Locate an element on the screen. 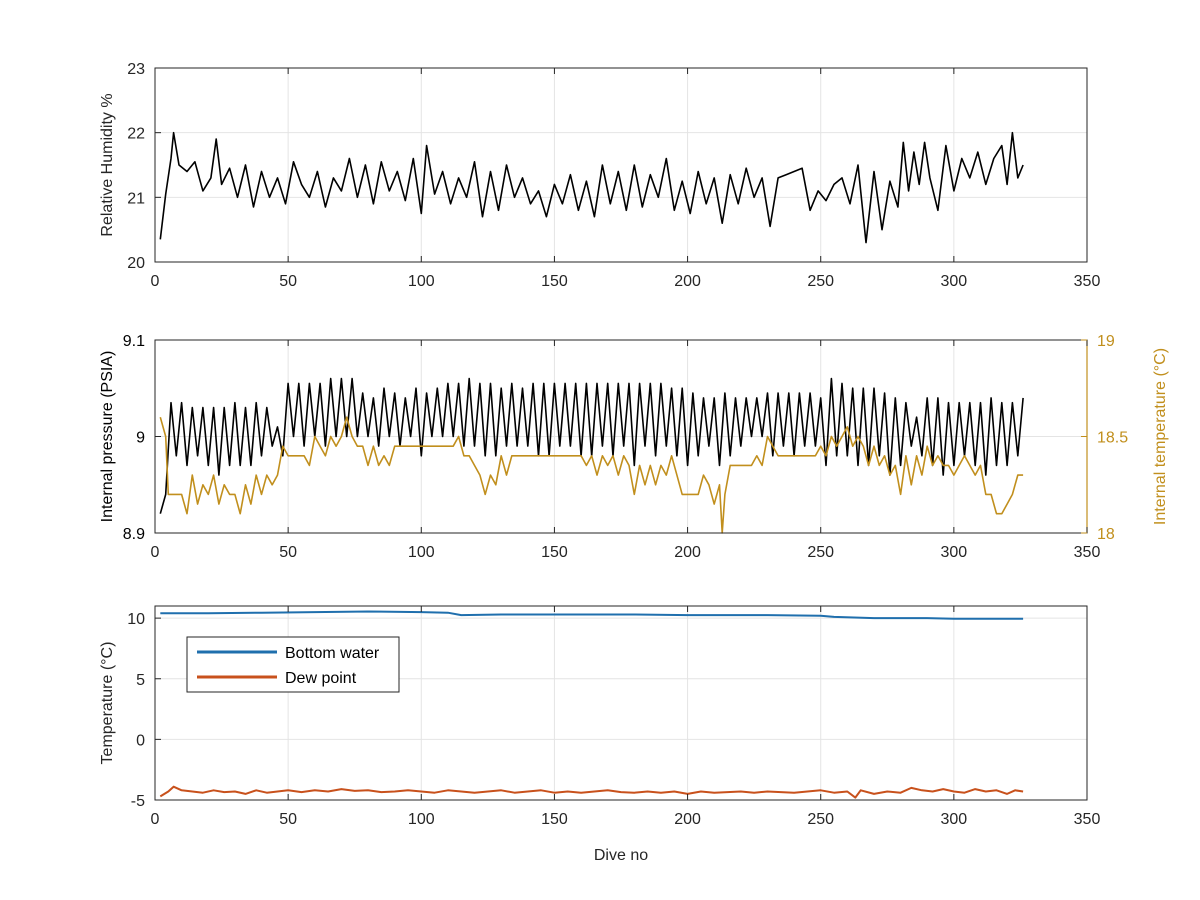 The image size is (1200, 900). y-tick-label: 9.1 is located at coordinates (134, 341).